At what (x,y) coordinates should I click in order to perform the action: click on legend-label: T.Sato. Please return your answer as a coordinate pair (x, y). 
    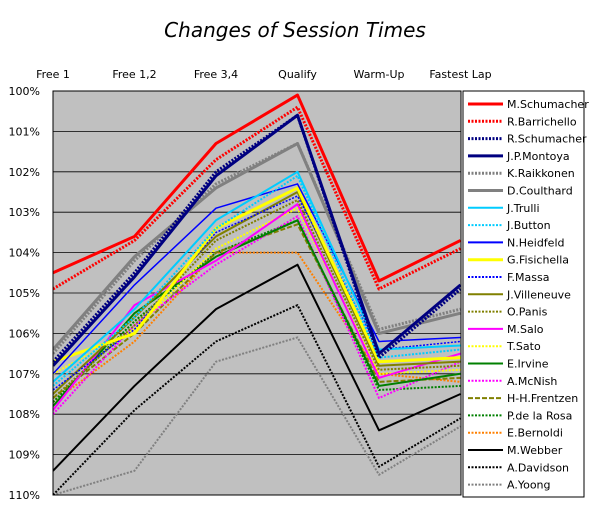
    Looking at the image, I should click on (523, 346).